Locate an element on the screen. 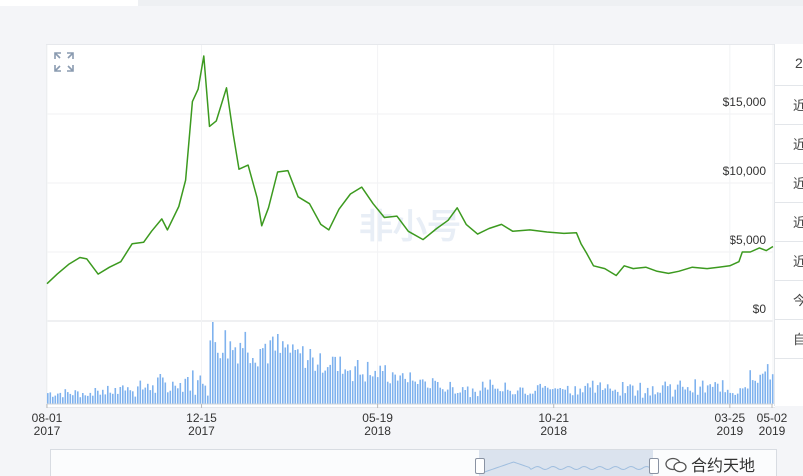  range-sidebar: 24近近近近近今自 is located at coordinates (788, 225).